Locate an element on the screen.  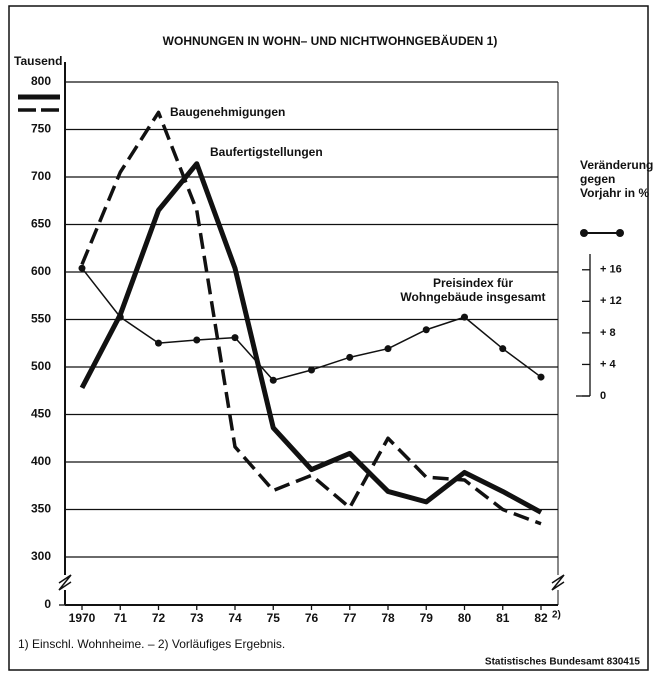
x-tick-label: 79 is located at coordinates (427, 618).